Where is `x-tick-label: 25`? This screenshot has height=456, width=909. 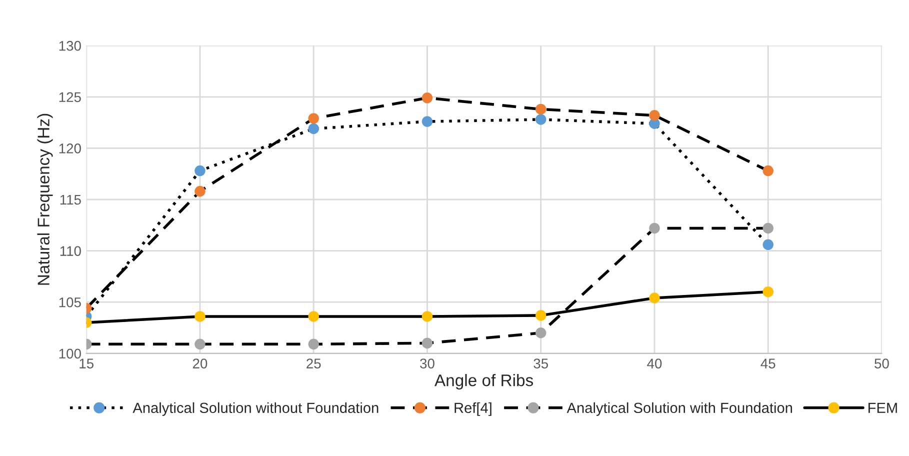 x-tick-label: 25 is located at coordinates (313, 363).